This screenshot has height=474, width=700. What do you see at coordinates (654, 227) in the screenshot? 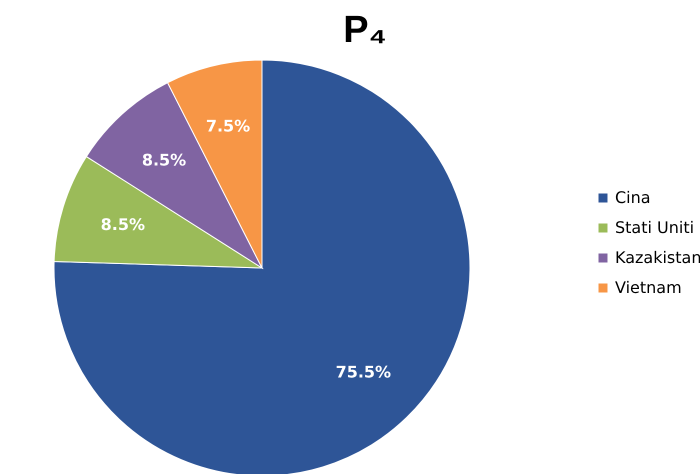
I see `legend-label: Stati Uniti` at bounding box center [654, 227].